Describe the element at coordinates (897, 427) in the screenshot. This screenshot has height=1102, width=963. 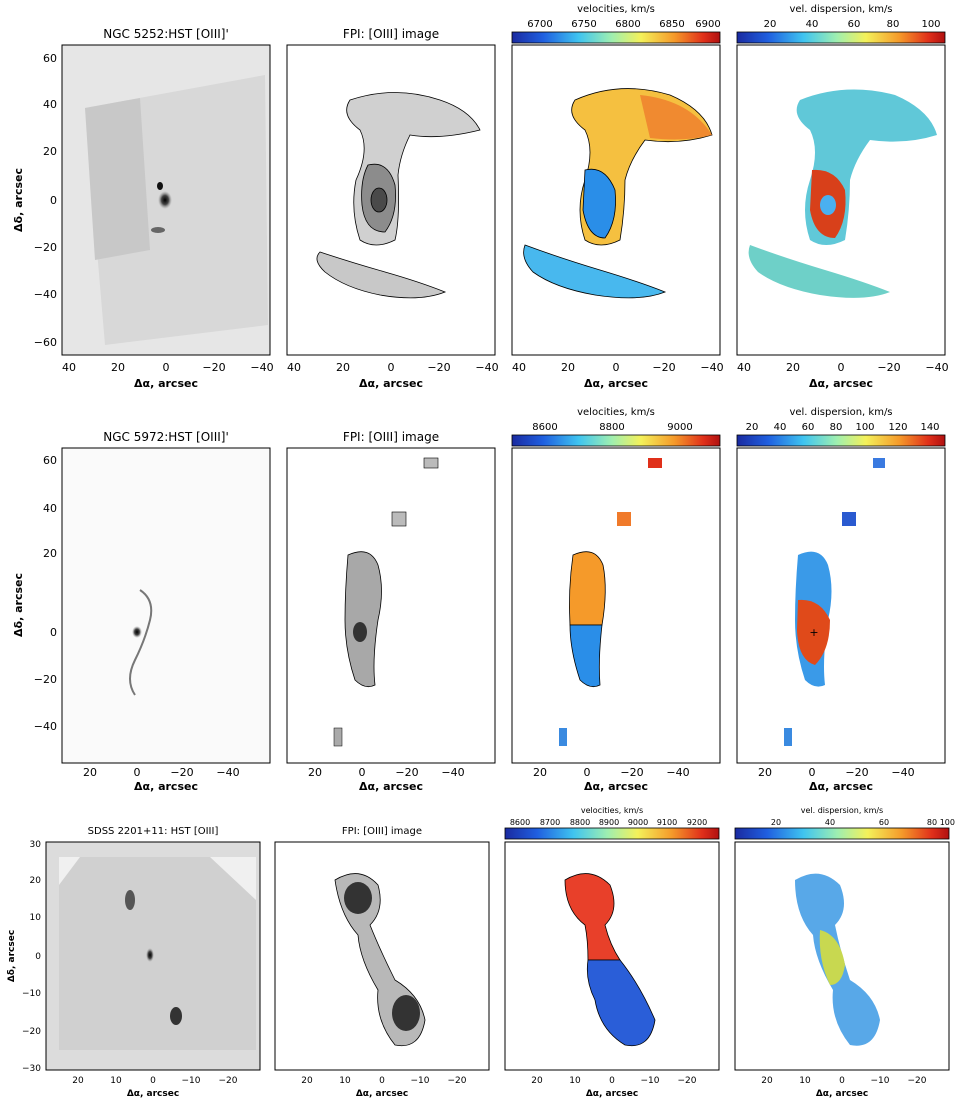
I see `colorbar-tick: 120` at that location.